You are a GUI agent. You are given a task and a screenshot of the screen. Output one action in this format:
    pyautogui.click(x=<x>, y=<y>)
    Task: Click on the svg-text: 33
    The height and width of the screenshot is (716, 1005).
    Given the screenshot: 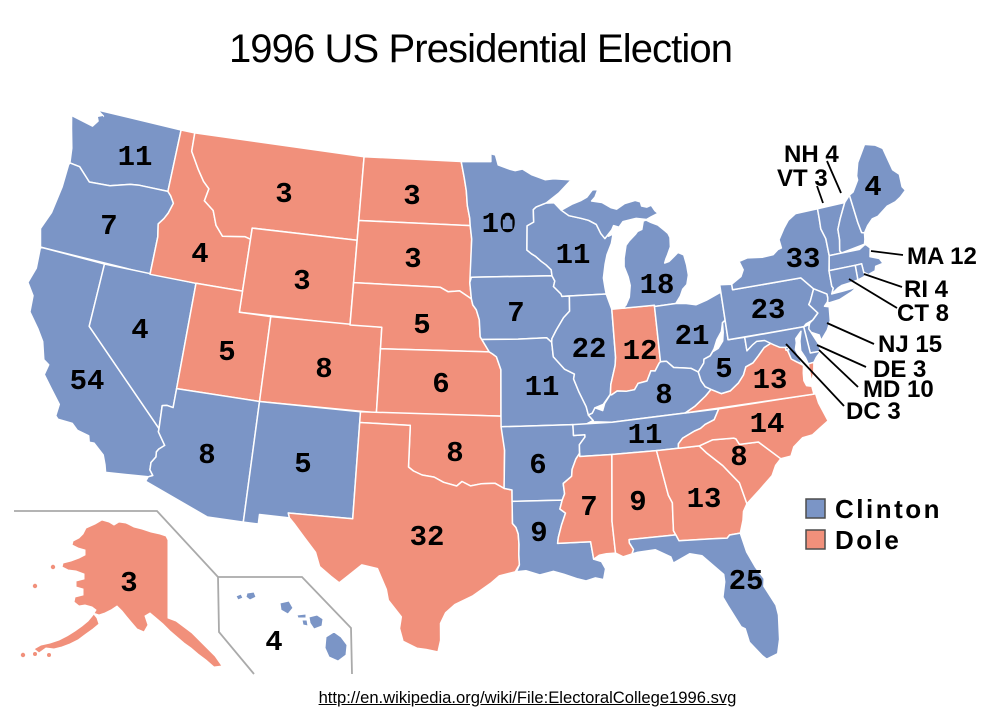 What is the action you would take?
    pyautogui.click(x=803, y=259)
    